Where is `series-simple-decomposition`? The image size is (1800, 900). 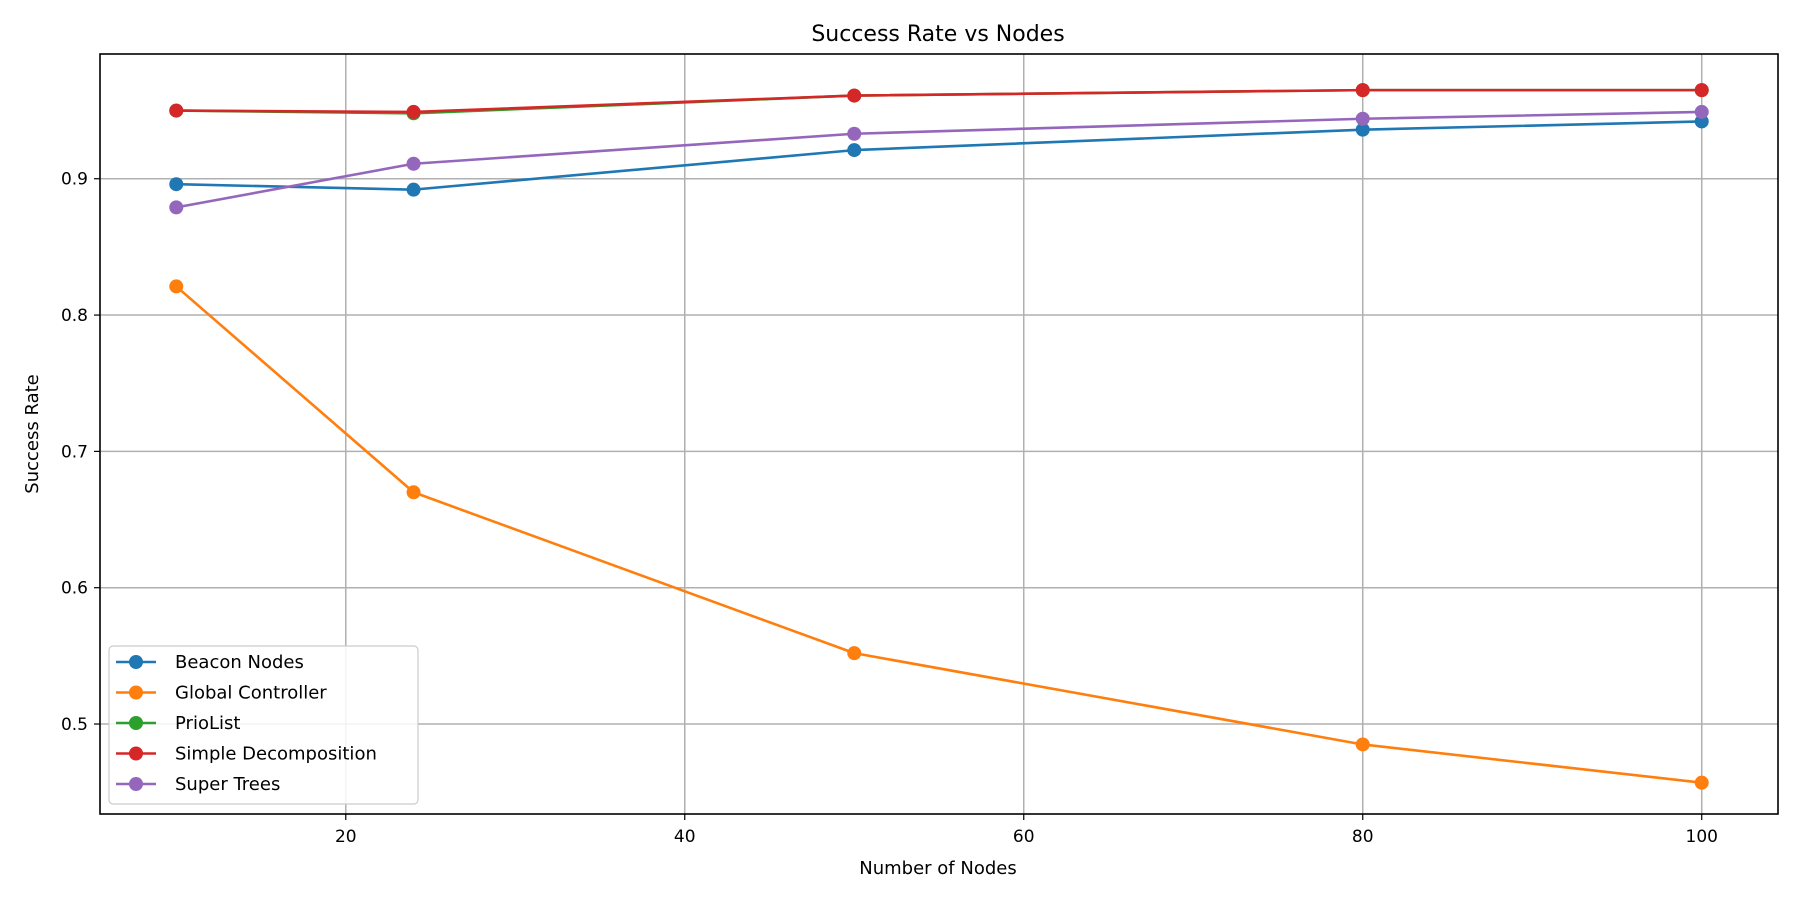
series-simple-decomposition is located at coordinates (939, 101).